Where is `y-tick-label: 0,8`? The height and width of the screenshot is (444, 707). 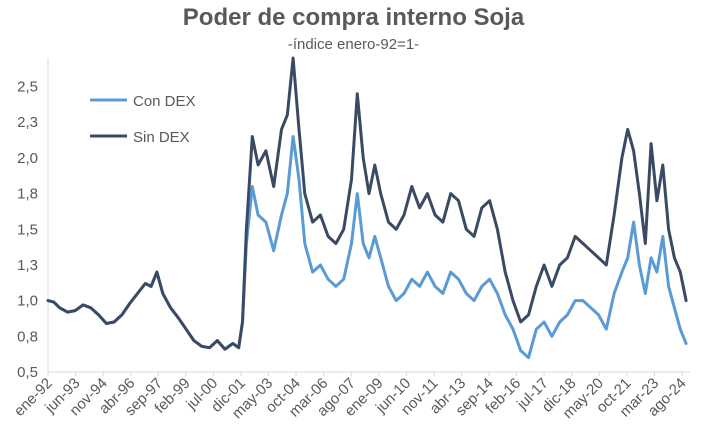 y-tick-label: 0,8 is located at coordinates (27, 336).